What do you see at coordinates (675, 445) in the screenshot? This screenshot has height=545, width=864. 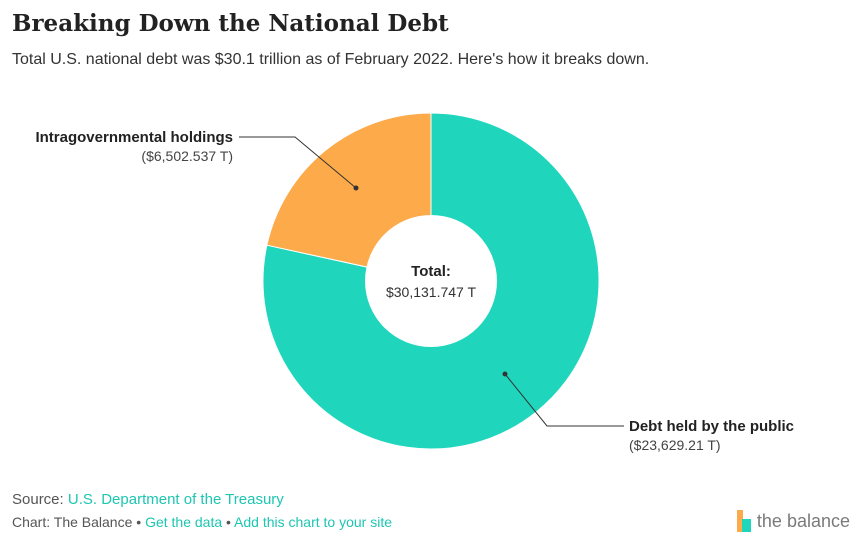 I see `slice-value-public: ($23,629.21 T)` at bounding box center [675, 445].